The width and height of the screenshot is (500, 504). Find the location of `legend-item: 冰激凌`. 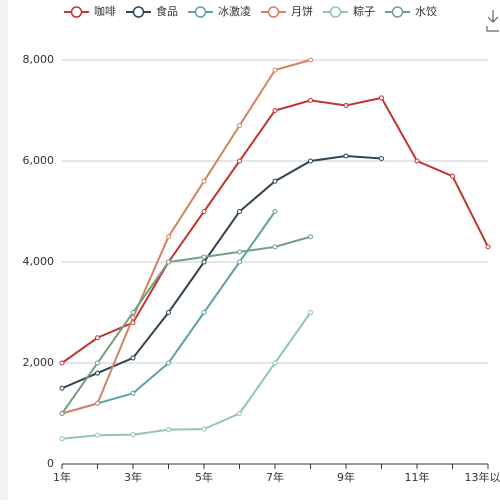

legend-item: 冰激凌 is located at coordinates (219, 11).